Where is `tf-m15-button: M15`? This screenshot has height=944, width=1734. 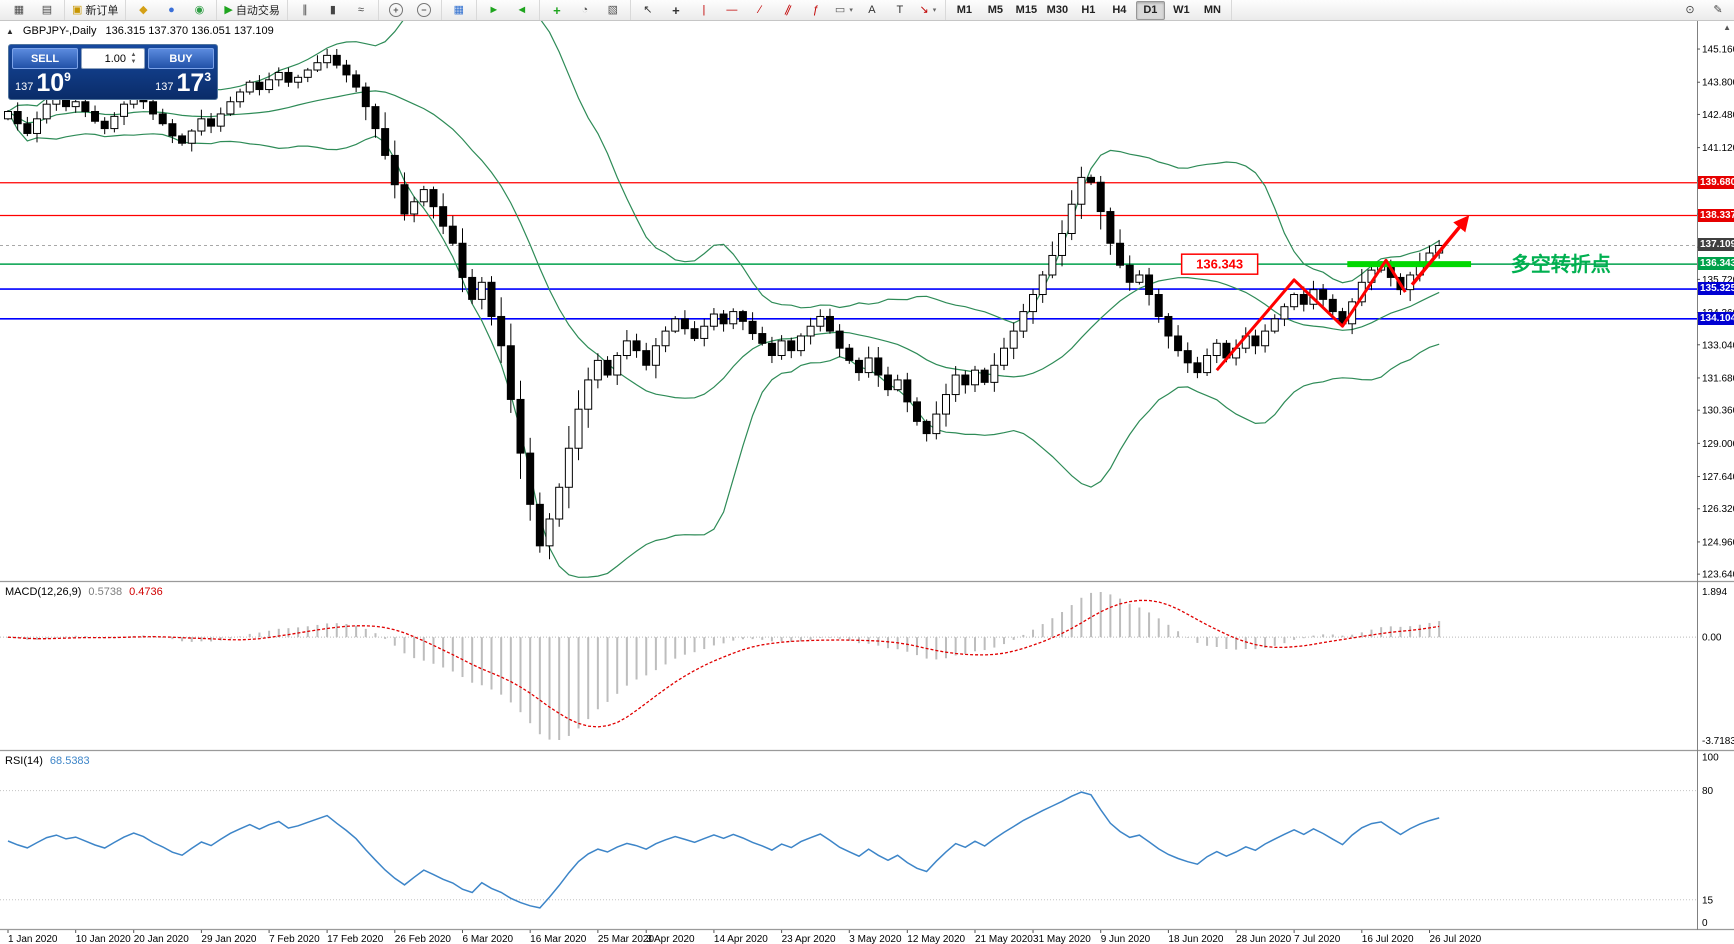
tf-m15-button: M15 is located at coordinates (1026, 10).